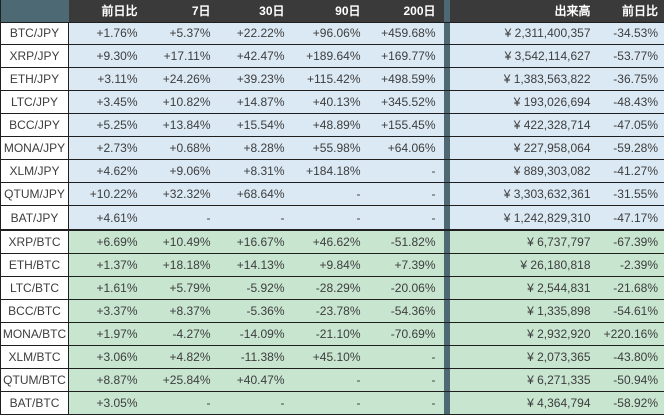 The height and width of the screenshot is (415, 664). Describe the element at coordinates (107, 218) in the screenshot. I see `pct-change-cell: +4.61%` at that location.